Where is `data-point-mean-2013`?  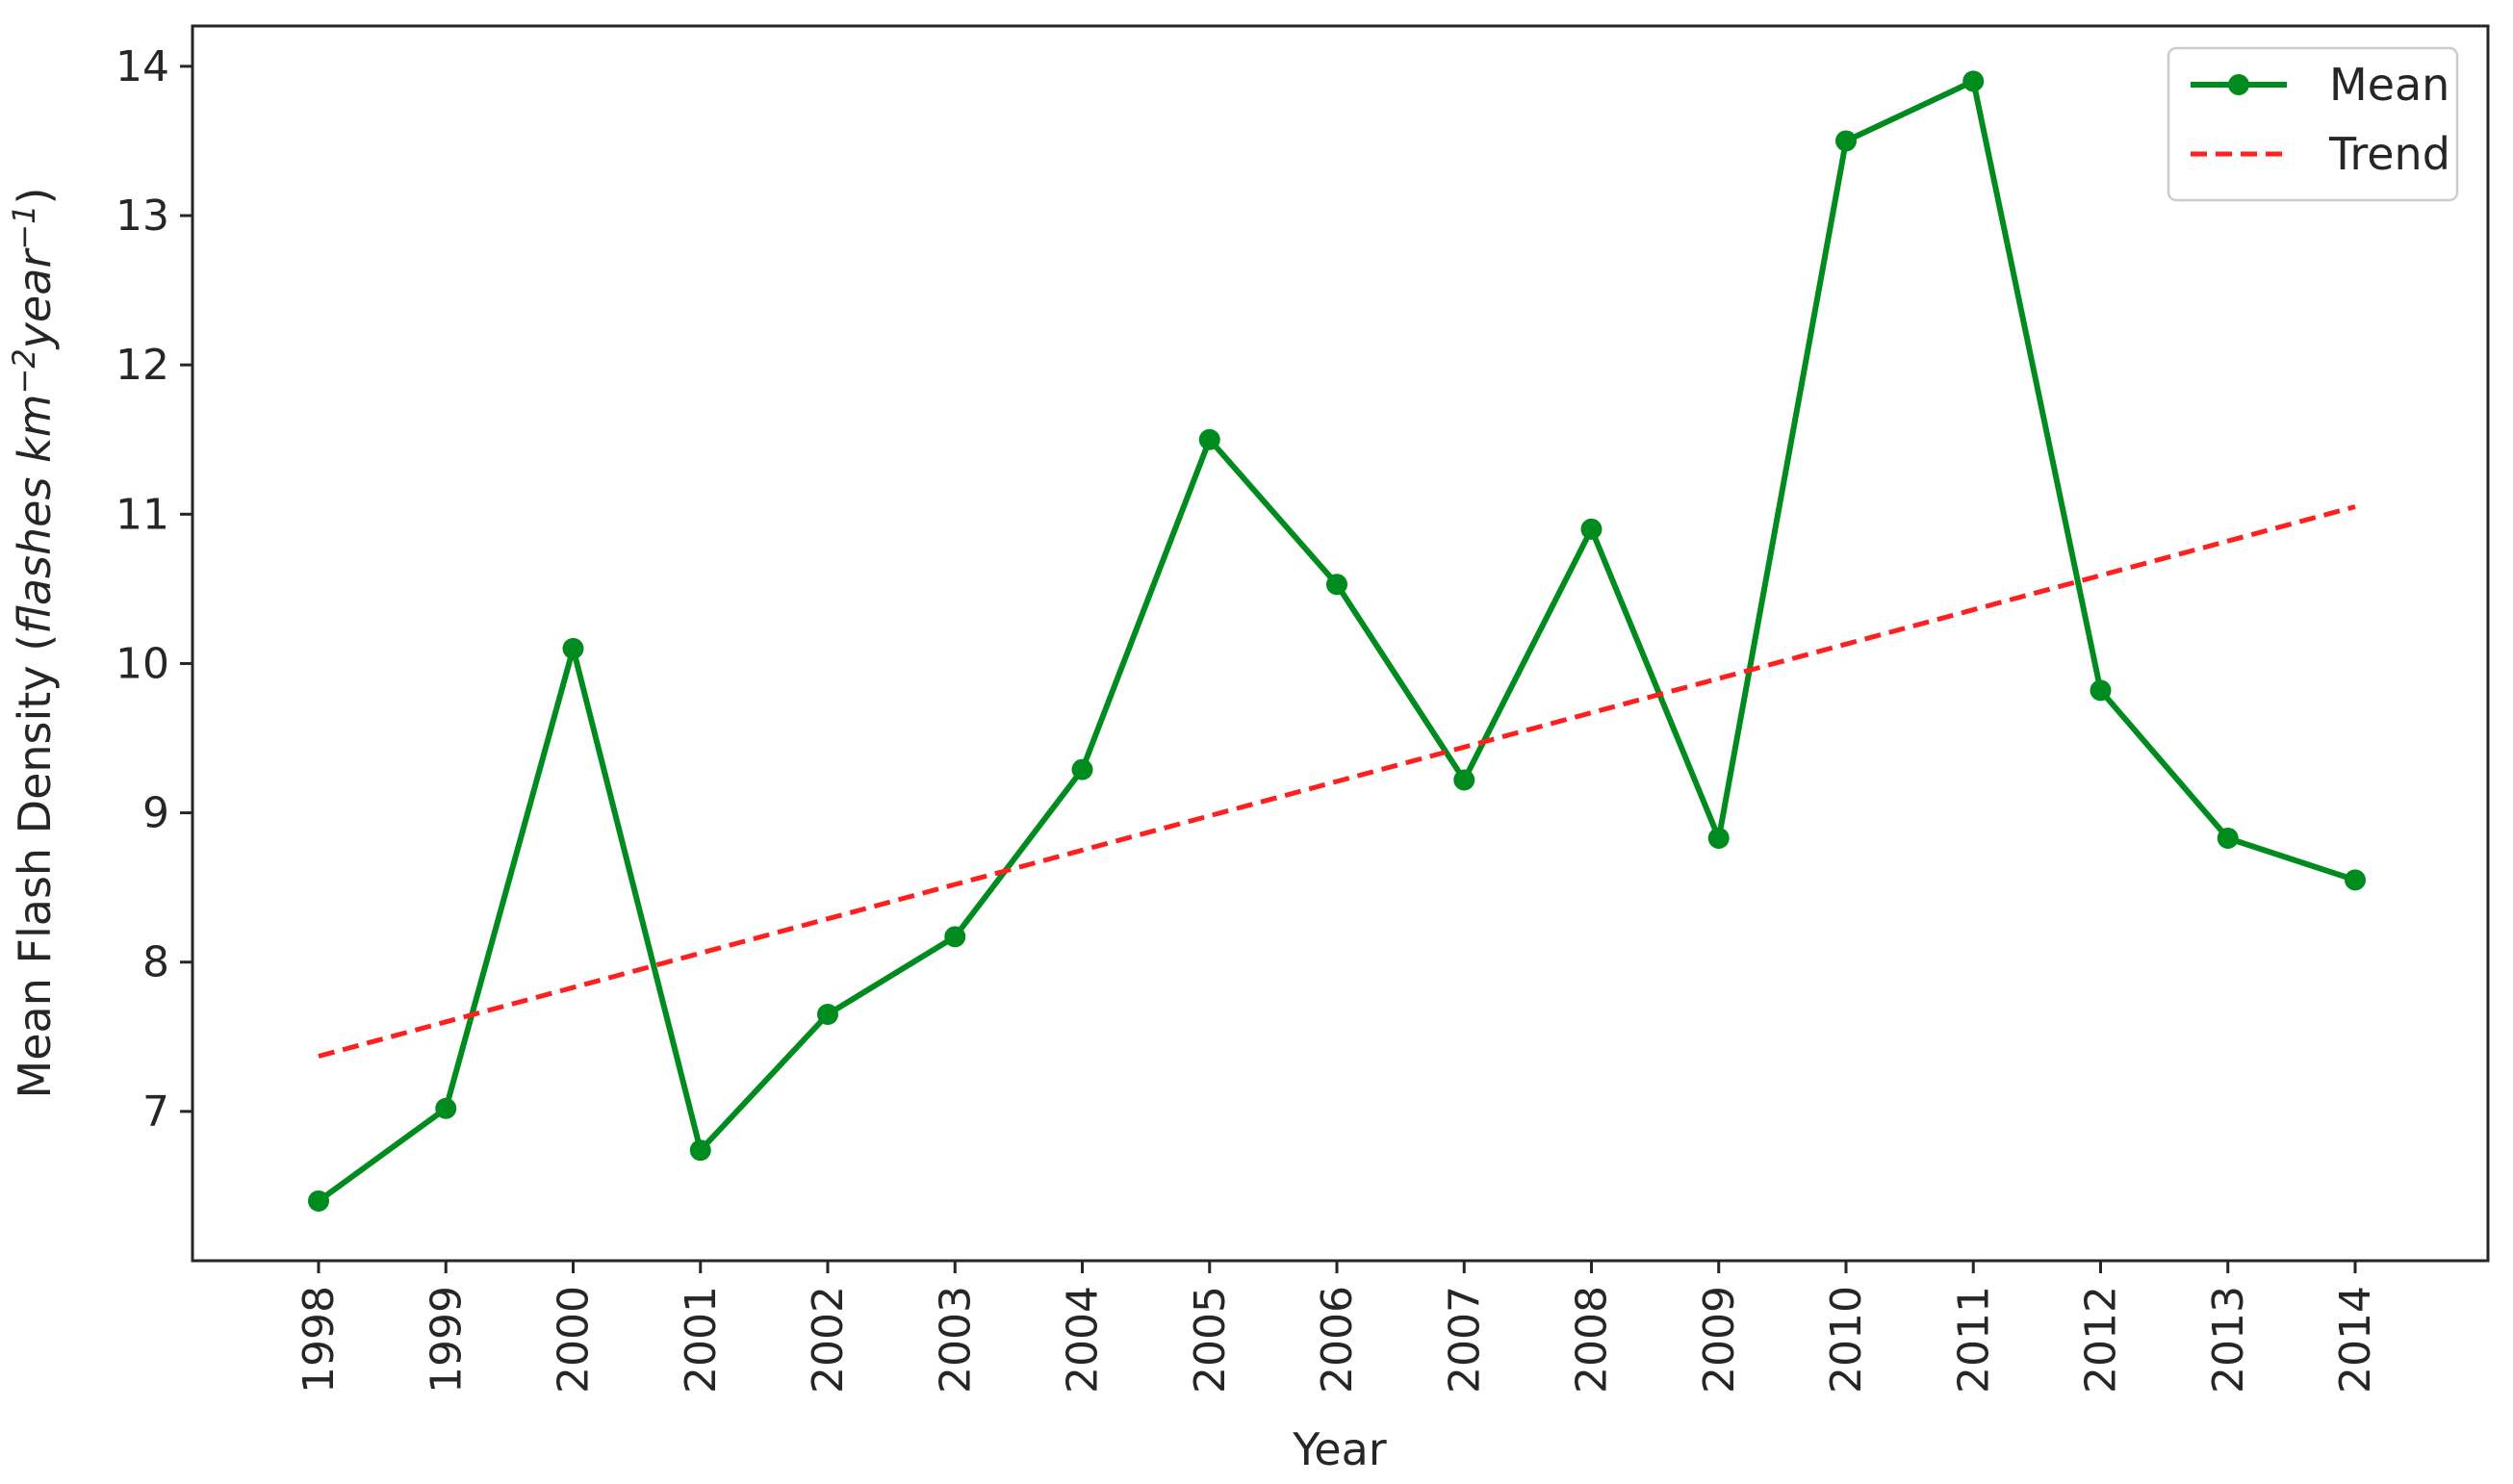
data-point-mean-2013 is located at coordinates (2228, 838).